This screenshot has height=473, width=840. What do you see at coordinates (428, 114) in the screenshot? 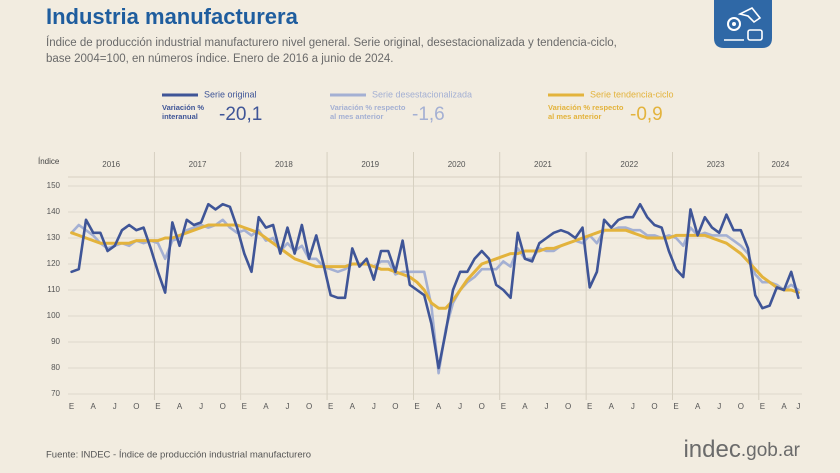
I see `indicator-value: -1,6` at bounding box center [428, 114].